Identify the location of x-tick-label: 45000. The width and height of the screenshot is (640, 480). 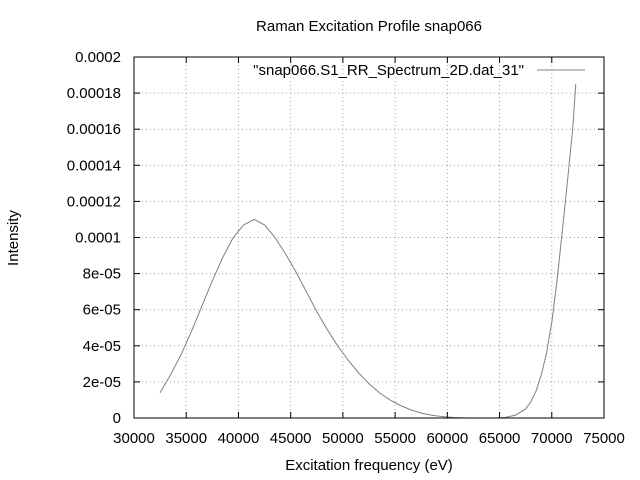
(291, 438).